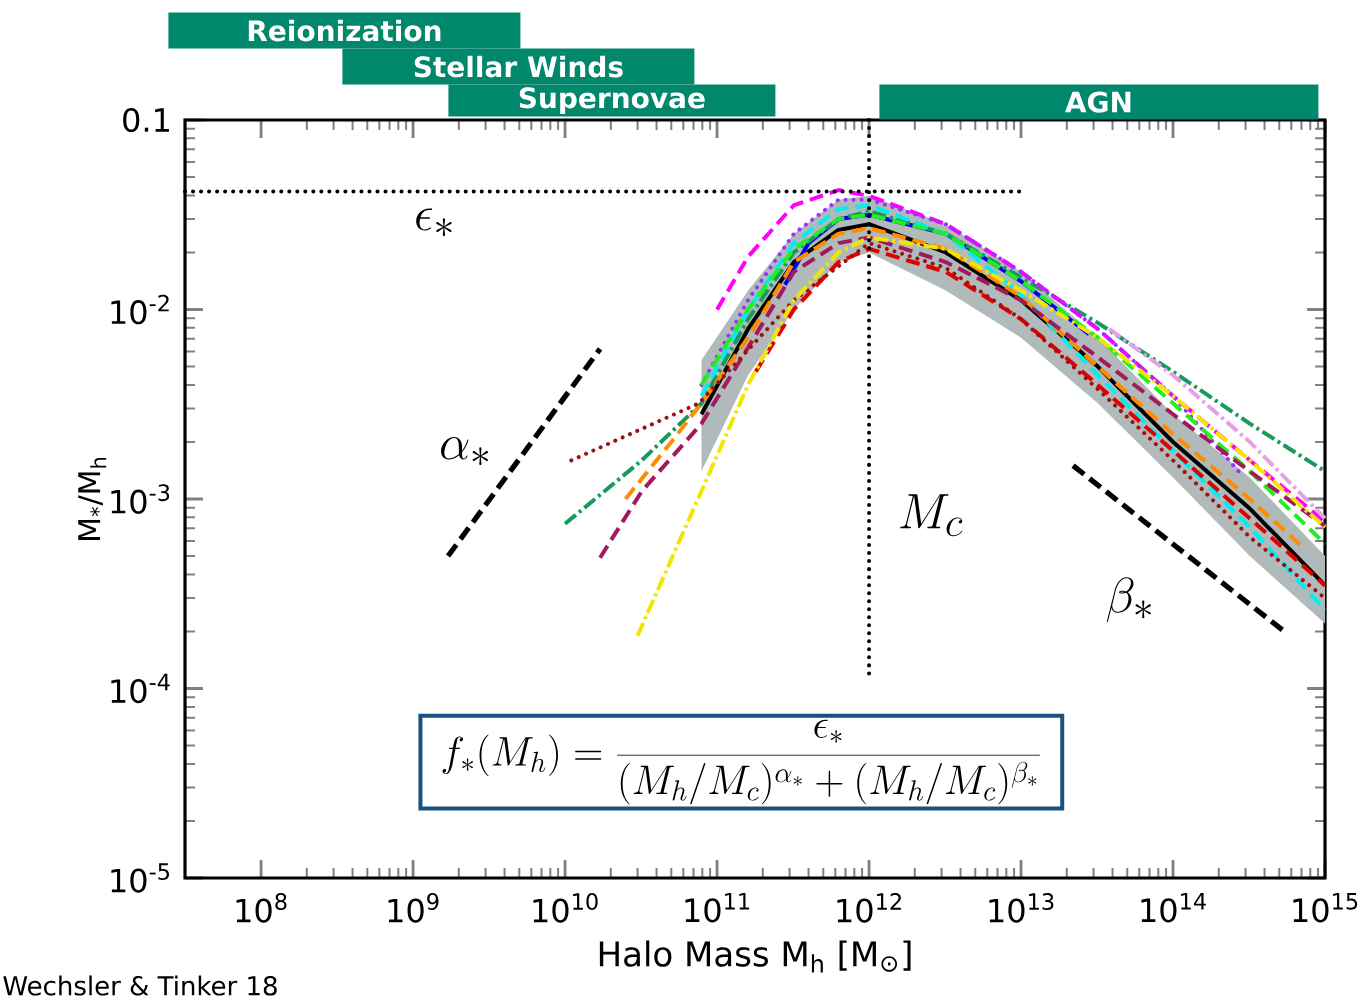  What do you see at coordinates (140, 688) in the screenshot?
I see `y-tick-label: 10$^{-4}$` at bounding box center [140, 688].